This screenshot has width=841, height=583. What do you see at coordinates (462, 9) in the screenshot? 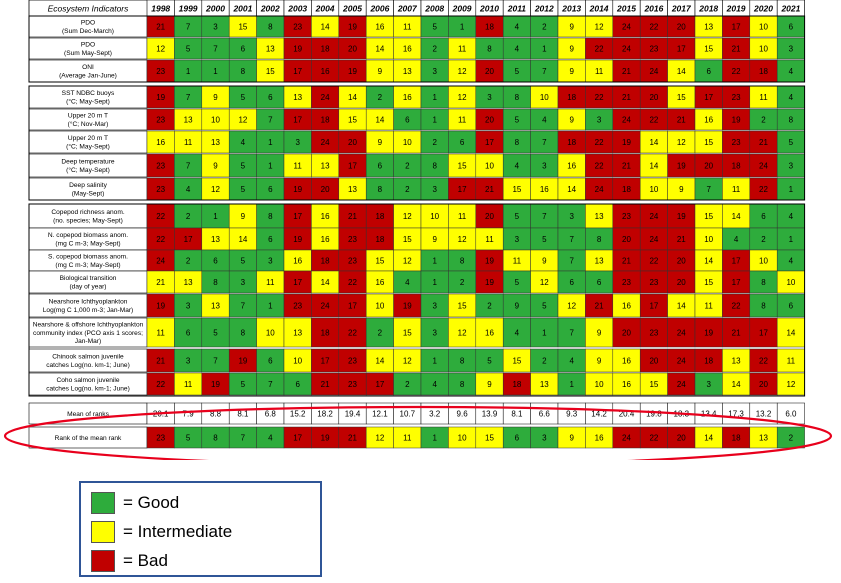
I see `year-header: 2009` at bounding box center [462, 9].